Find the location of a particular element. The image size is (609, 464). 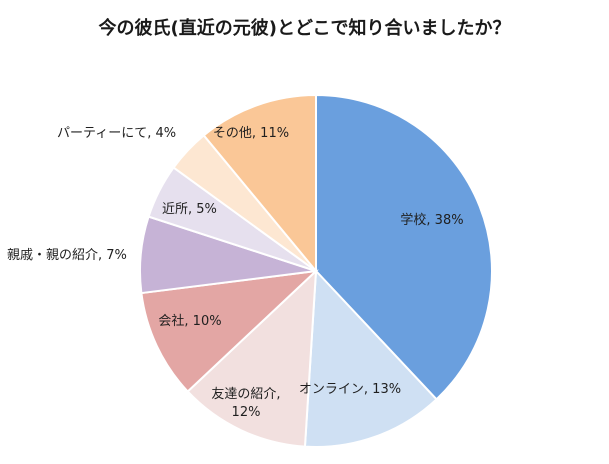

chart-title: 今の彼氏(直近の元彼)とどこで知り合いましたか？ is located at coordinates (304, 28).